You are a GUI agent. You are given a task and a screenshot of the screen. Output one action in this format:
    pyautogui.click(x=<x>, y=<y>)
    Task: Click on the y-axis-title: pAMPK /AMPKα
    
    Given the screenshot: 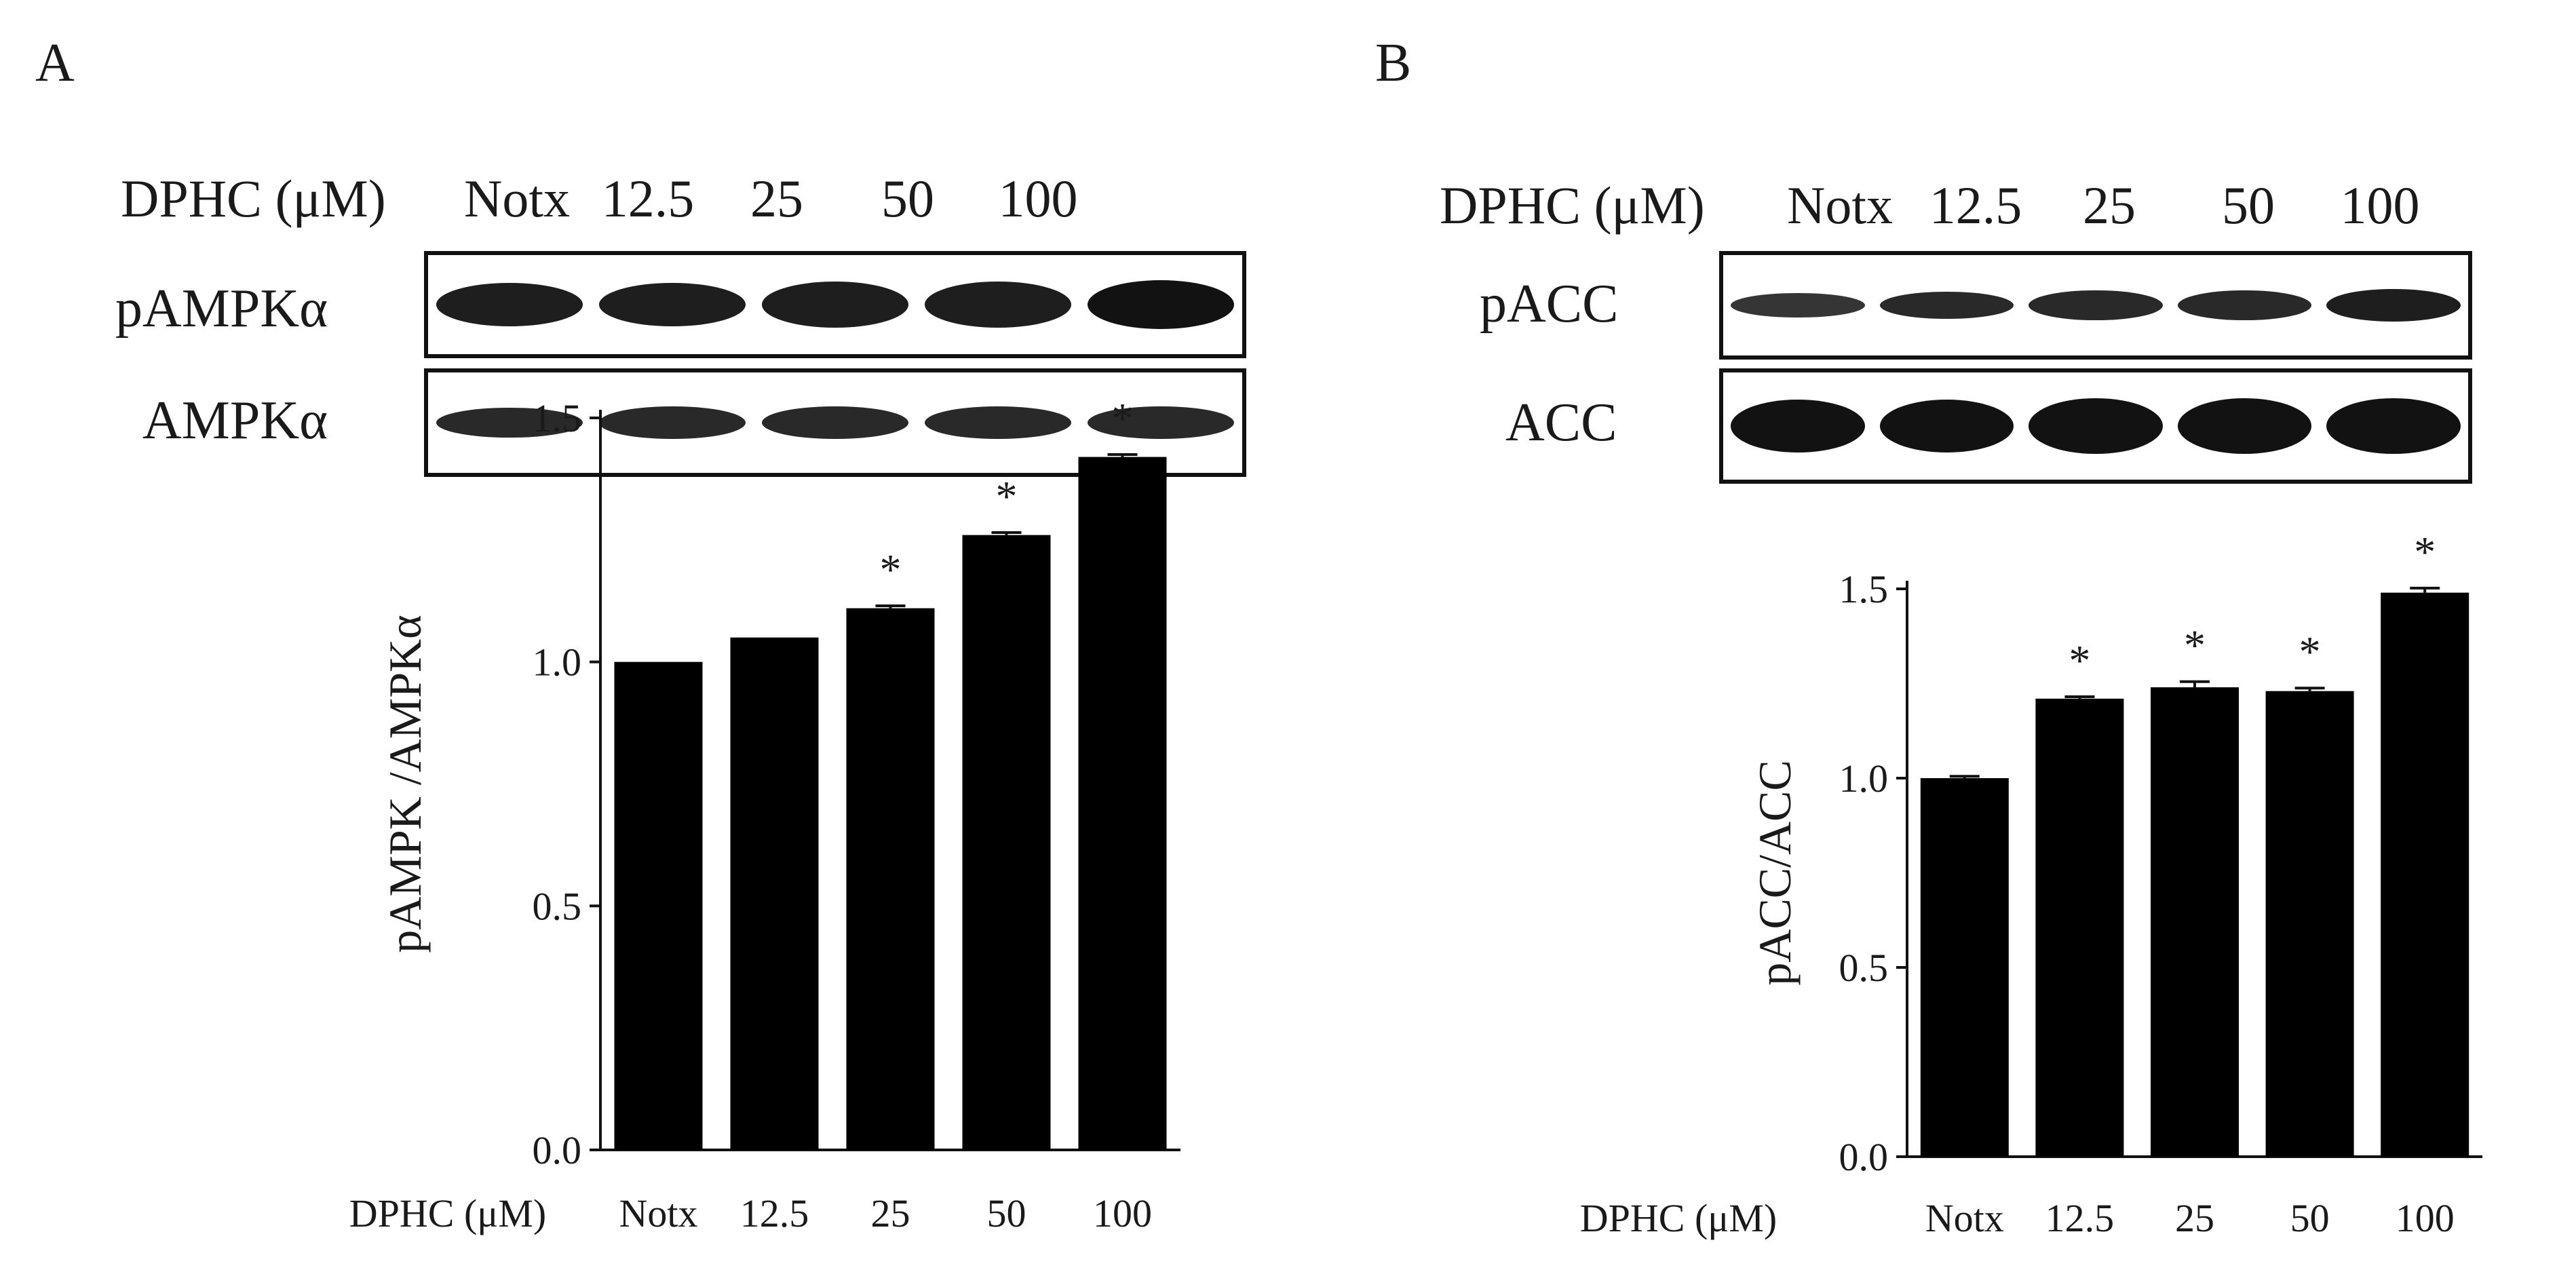 What is the action you would take?
    pyautogui.click(x=405, y=784)
    